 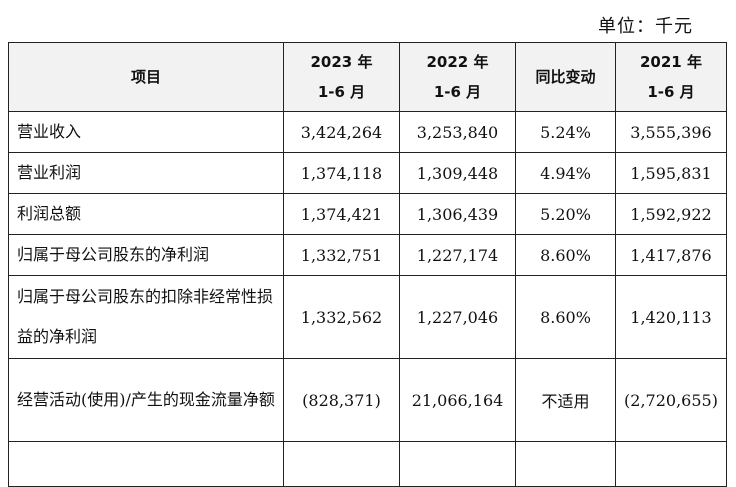 I want to click on unit-label: 单位：千元, so click(x=645, y=26).